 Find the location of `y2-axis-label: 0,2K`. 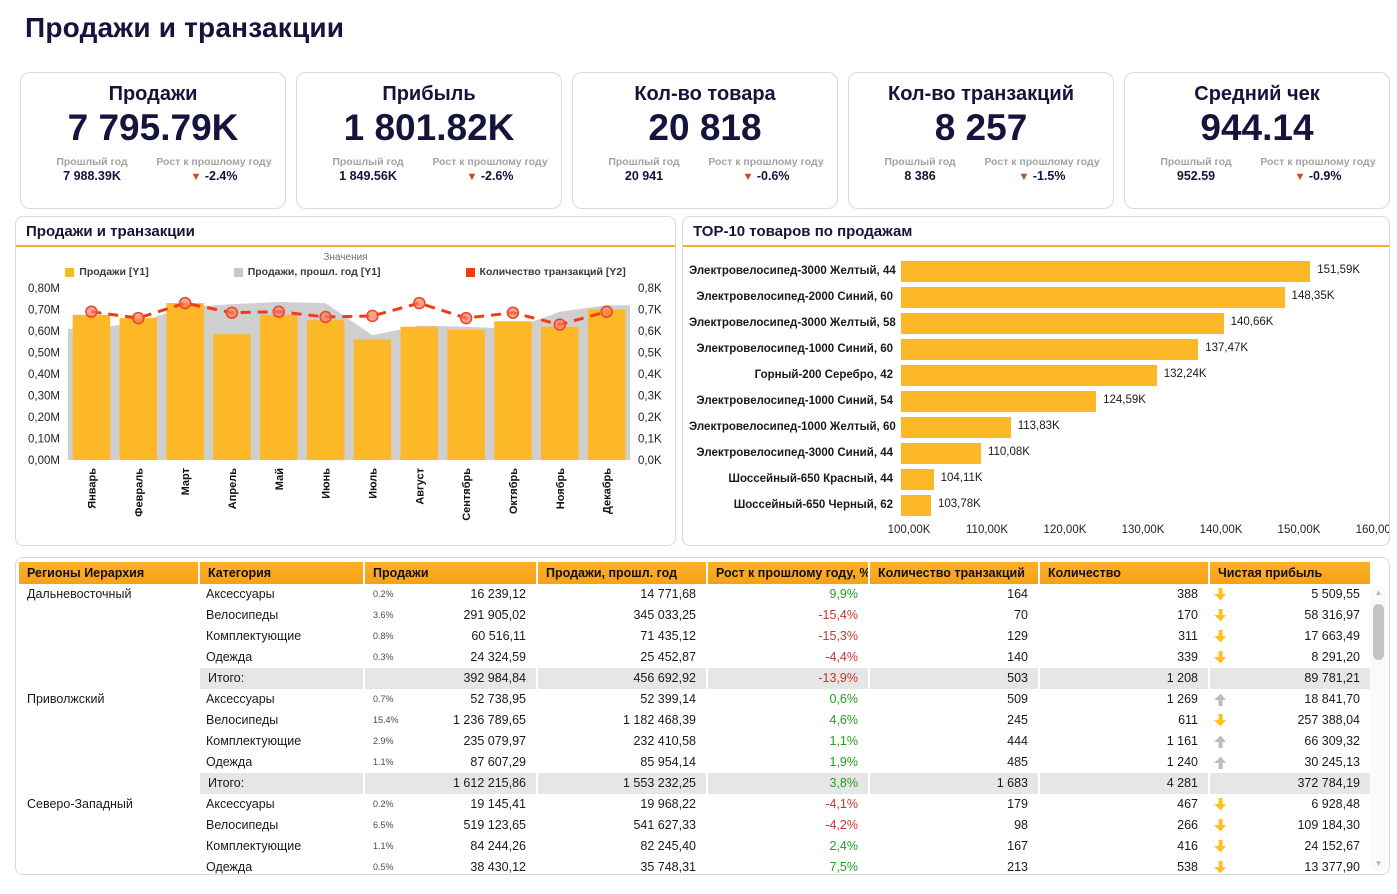

y2-axis-label: 0,2K is located at coordinates (650, 418).